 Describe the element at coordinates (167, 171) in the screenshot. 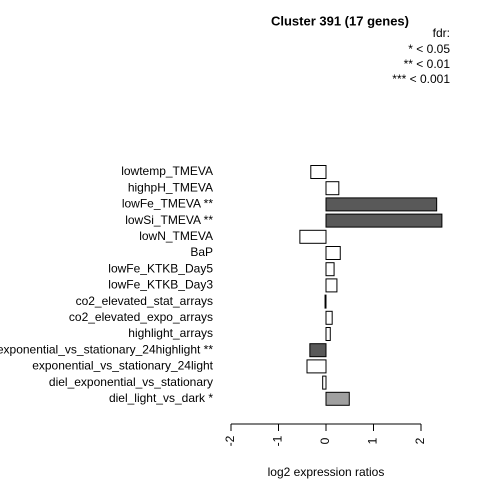

I see `y-tick-label: lowtemp_TMEVA` at that location.